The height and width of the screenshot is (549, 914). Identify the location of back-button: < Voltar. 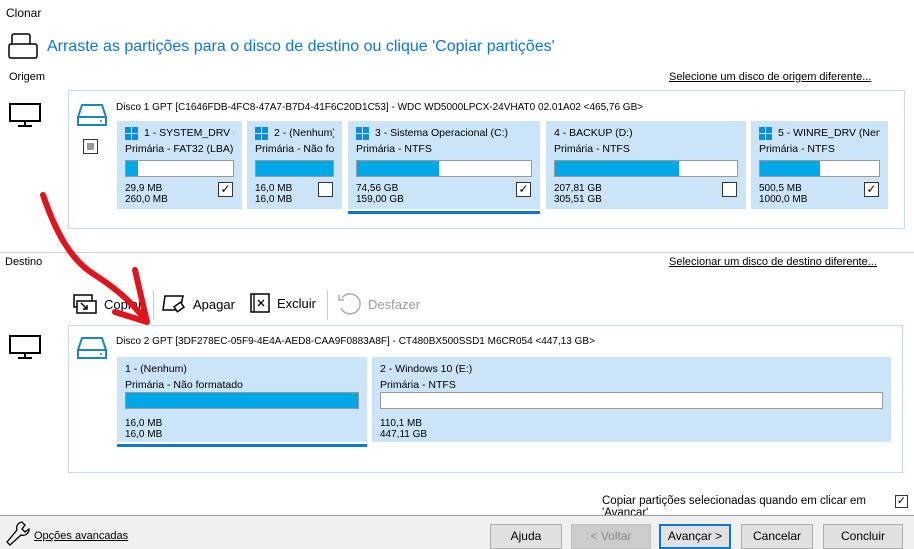
(611, 536).